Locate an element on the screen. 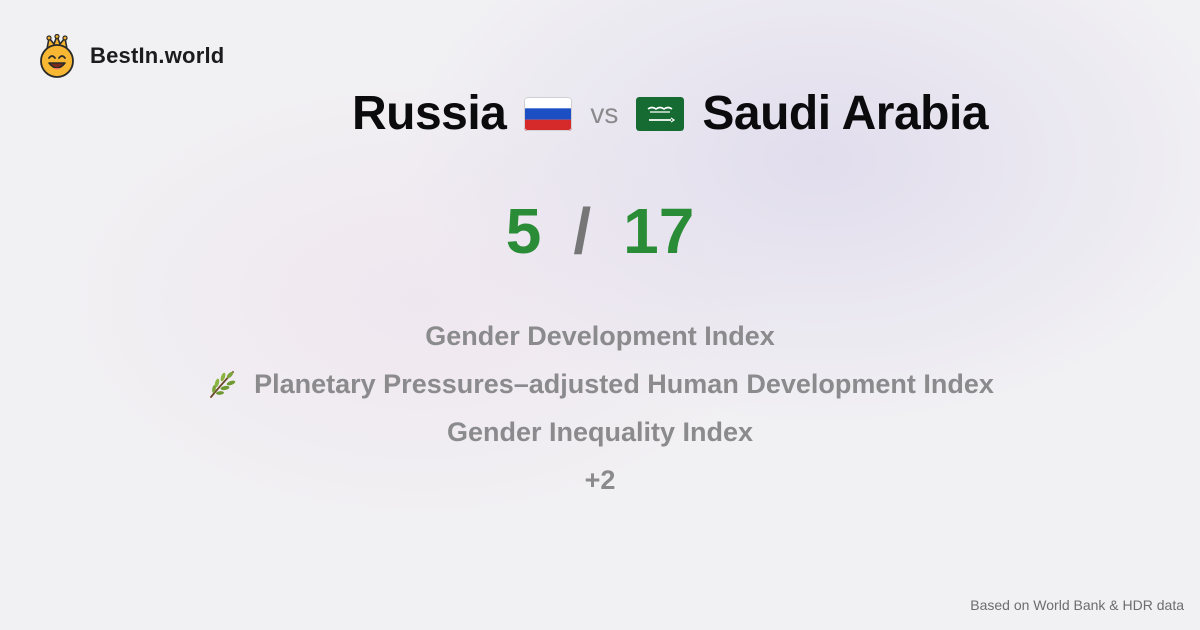 The image size is (1200, 630). data-source-note: Based on World Bank & HDR data is located at coordinates (1077, 605).